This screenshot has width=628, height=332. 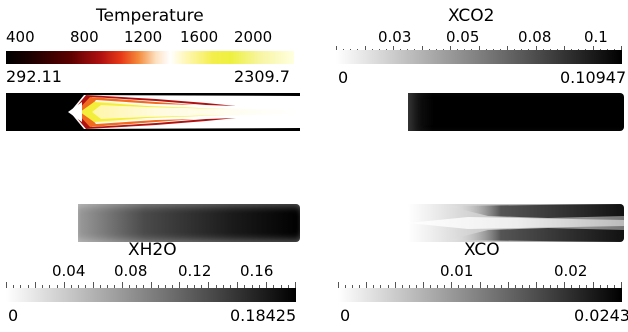 I want to click on temperature-colorbar, so click(x=150, y=57).